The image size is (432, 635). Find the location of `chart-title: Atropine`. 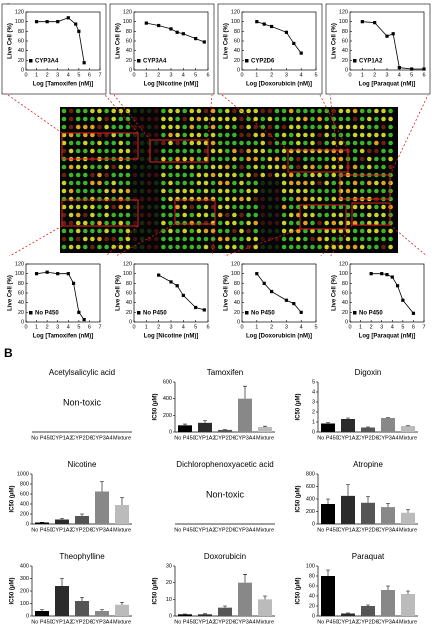

chart-title: Atropine is located at coordinates (368, 464).